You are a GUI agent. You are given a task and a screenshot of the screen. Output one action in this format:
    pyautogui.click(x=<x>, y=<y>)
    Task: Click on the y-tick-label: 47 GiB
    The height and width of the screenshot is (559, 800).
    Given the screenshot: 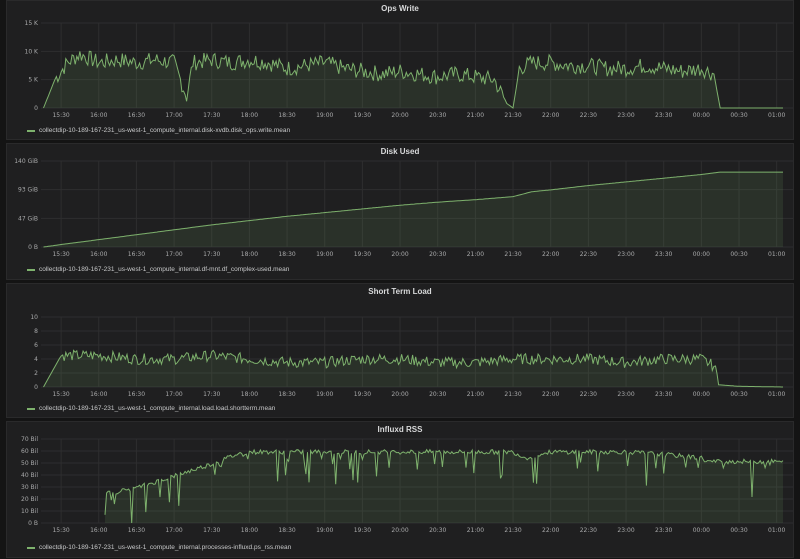 What is the action you would take?
    pyautogui.click(x=28, y=218)
    